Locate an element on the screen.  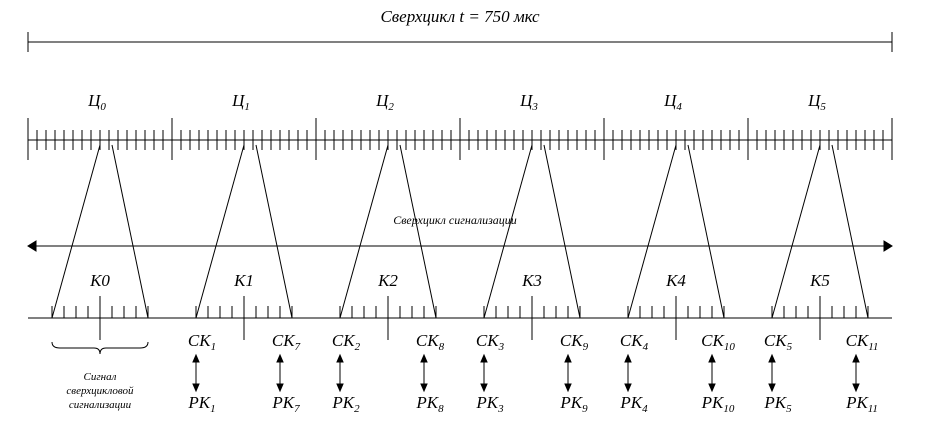
rk-label-sub: 5 is located at coordinates (789, 409).